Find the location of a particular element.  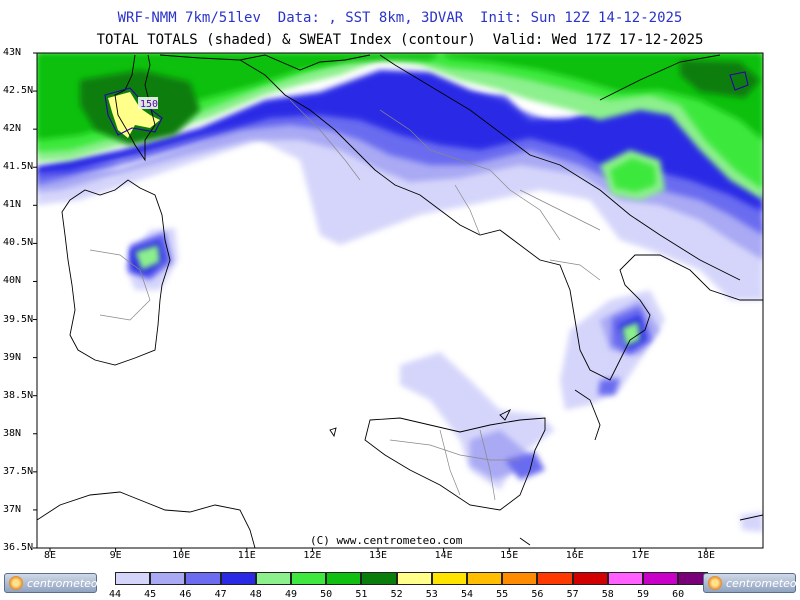

sweat-contour is located at coordinates (426, 103).